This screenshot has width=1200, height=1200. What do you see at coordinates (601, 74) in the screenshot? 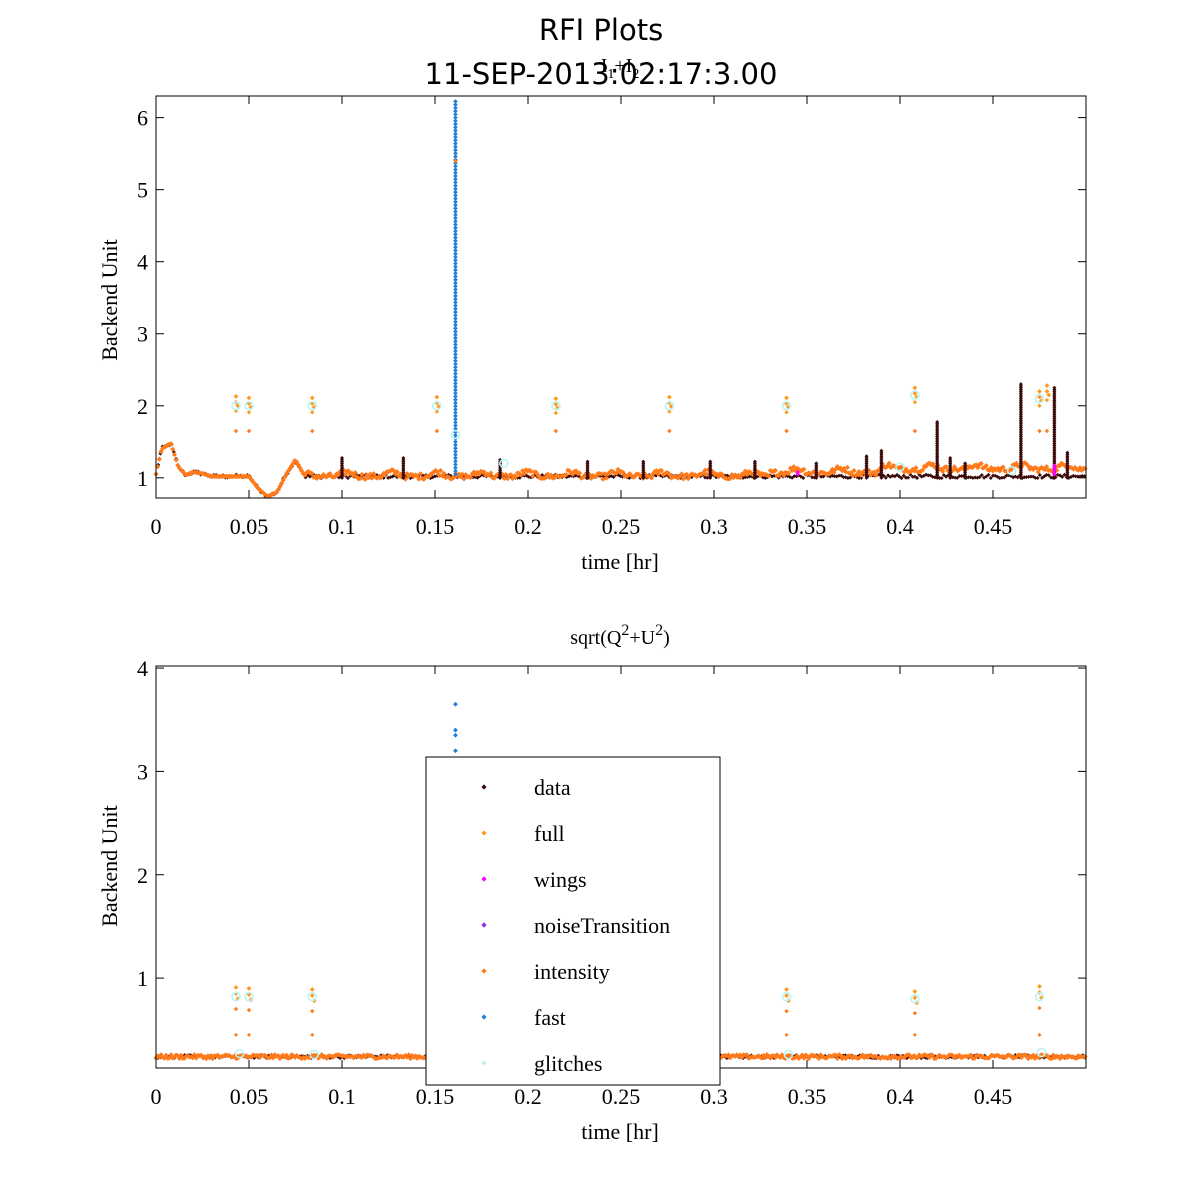
I see `figure-timestamp: 11-SEP-2013:02:17:3.00` at bounding box center [601, 74].